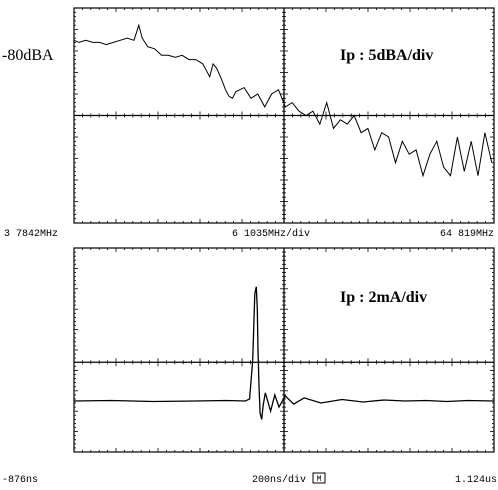  What do you see at coordinates (279, 480) in the screenshot?
I see `time-x-div-label: 200ns/div` at bounding box center [279, 480].